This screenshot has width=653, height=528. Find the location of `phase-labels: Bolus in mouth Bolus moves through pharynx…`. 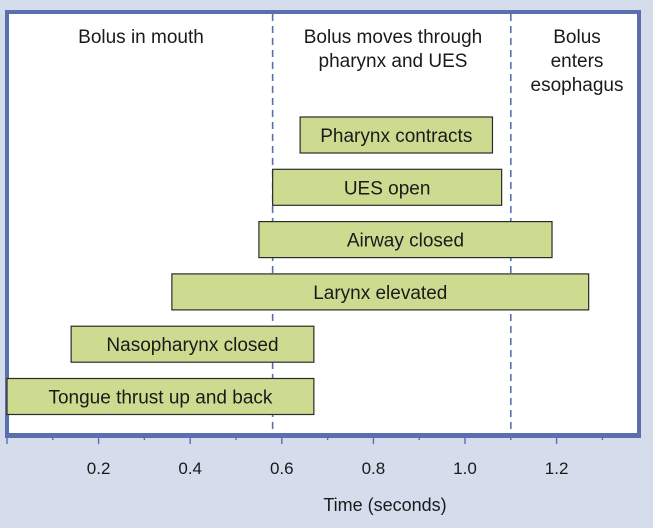

phase-labels: Bolus in mouth Bolus moves through pharynx… is located at coordinates (350, 61).